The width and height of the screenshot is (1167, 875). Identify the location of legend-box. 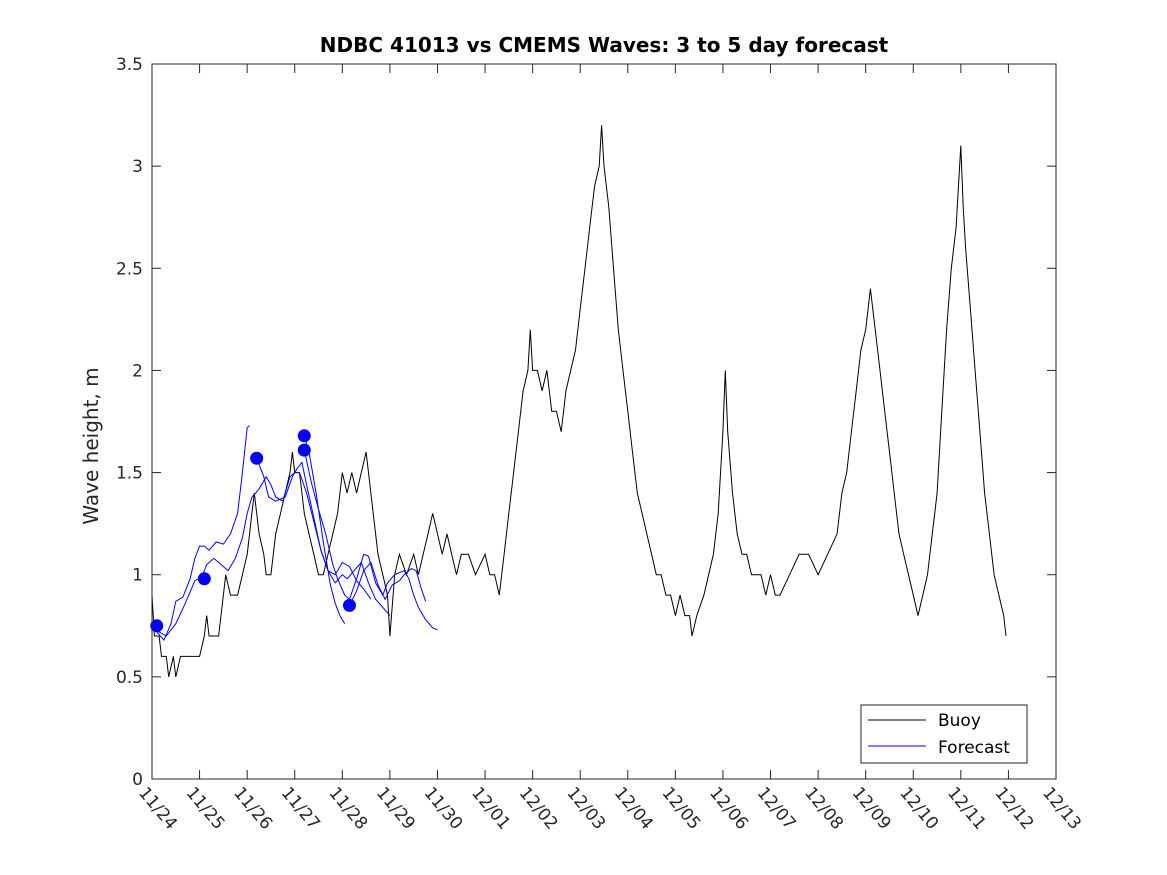
(944, 734).